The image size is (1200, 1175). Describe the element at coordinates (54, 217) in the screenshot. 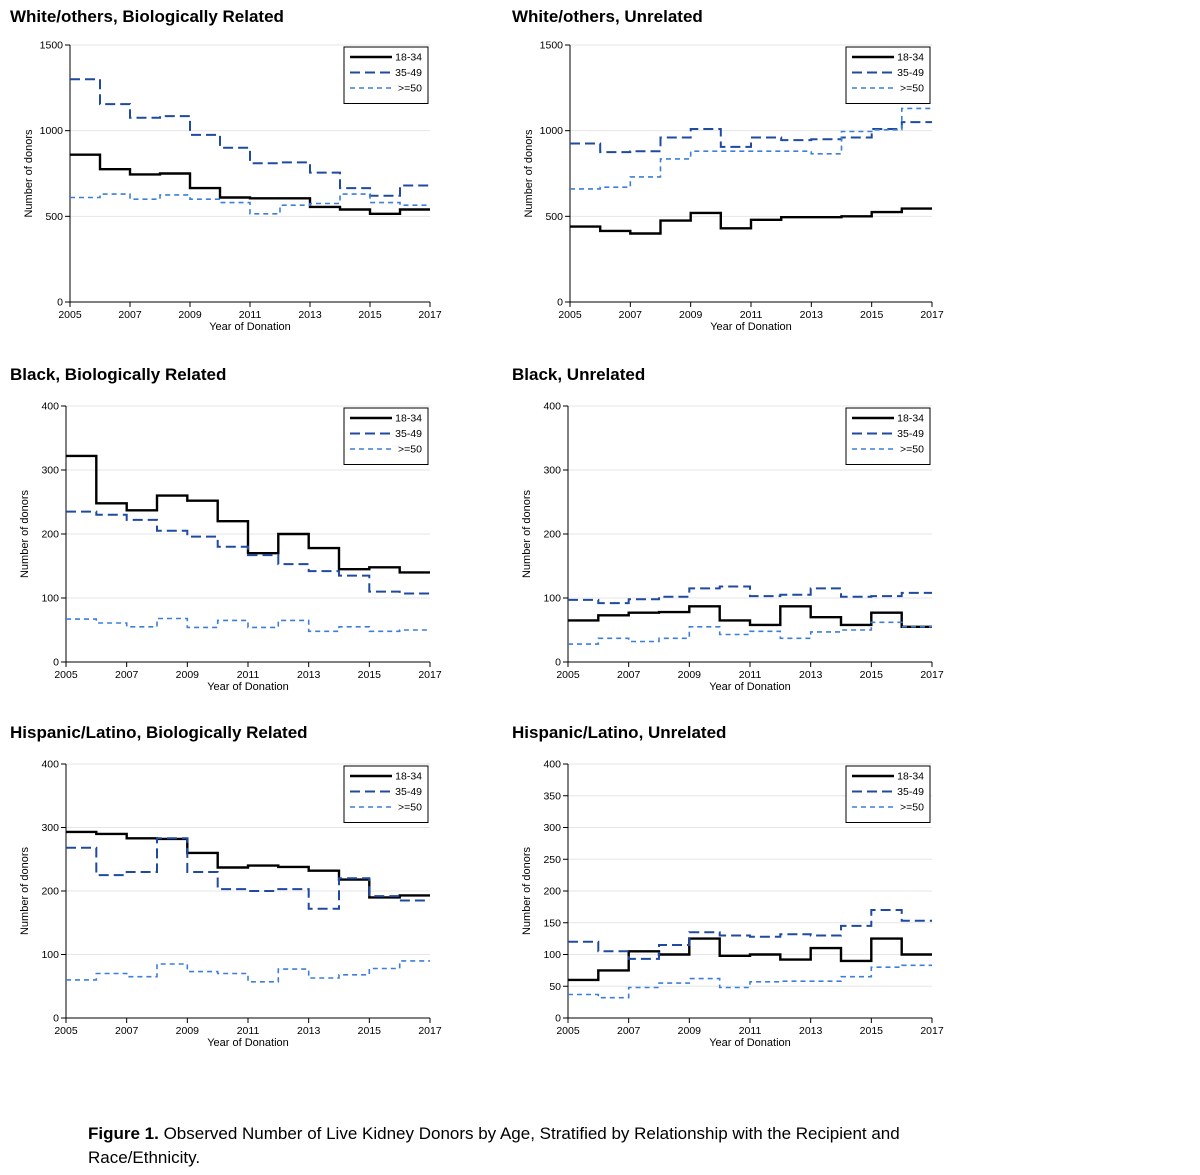

I see `y-tick-label: 500` at that location.